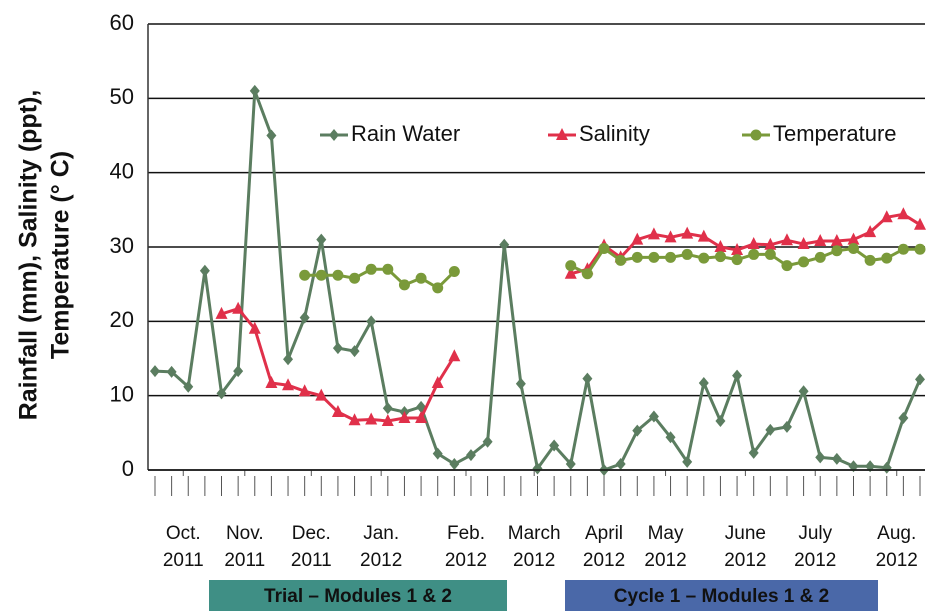 The width and height of the screenshot is (930, 611). Describe the element at coordinates (183, 533) in the screenshot. I see `x-tick-label-line: Oct.` at that location.